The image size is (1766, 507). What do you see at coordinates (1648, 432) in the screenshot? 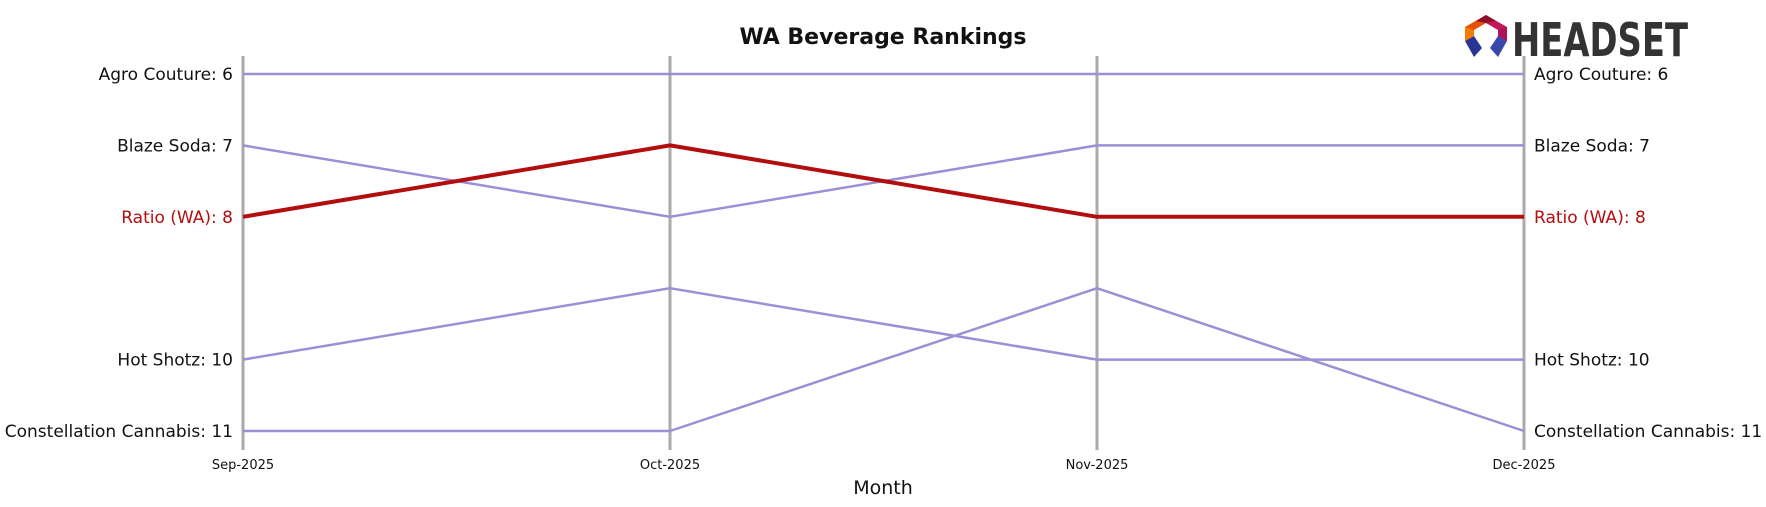
I see `right-rank-label: Constellation Cannabis: 11` at bounding box center [1648, 432].